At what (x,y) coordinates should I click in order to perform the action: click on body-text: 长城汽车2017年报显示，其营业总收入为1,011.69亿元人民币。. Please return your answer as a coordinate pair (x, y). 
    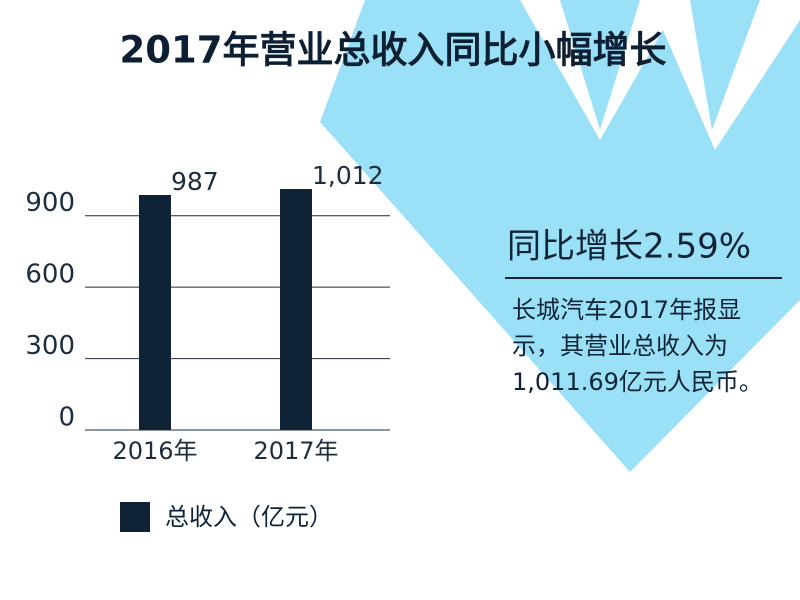
    Looking at the image, I should click on (637, 346).